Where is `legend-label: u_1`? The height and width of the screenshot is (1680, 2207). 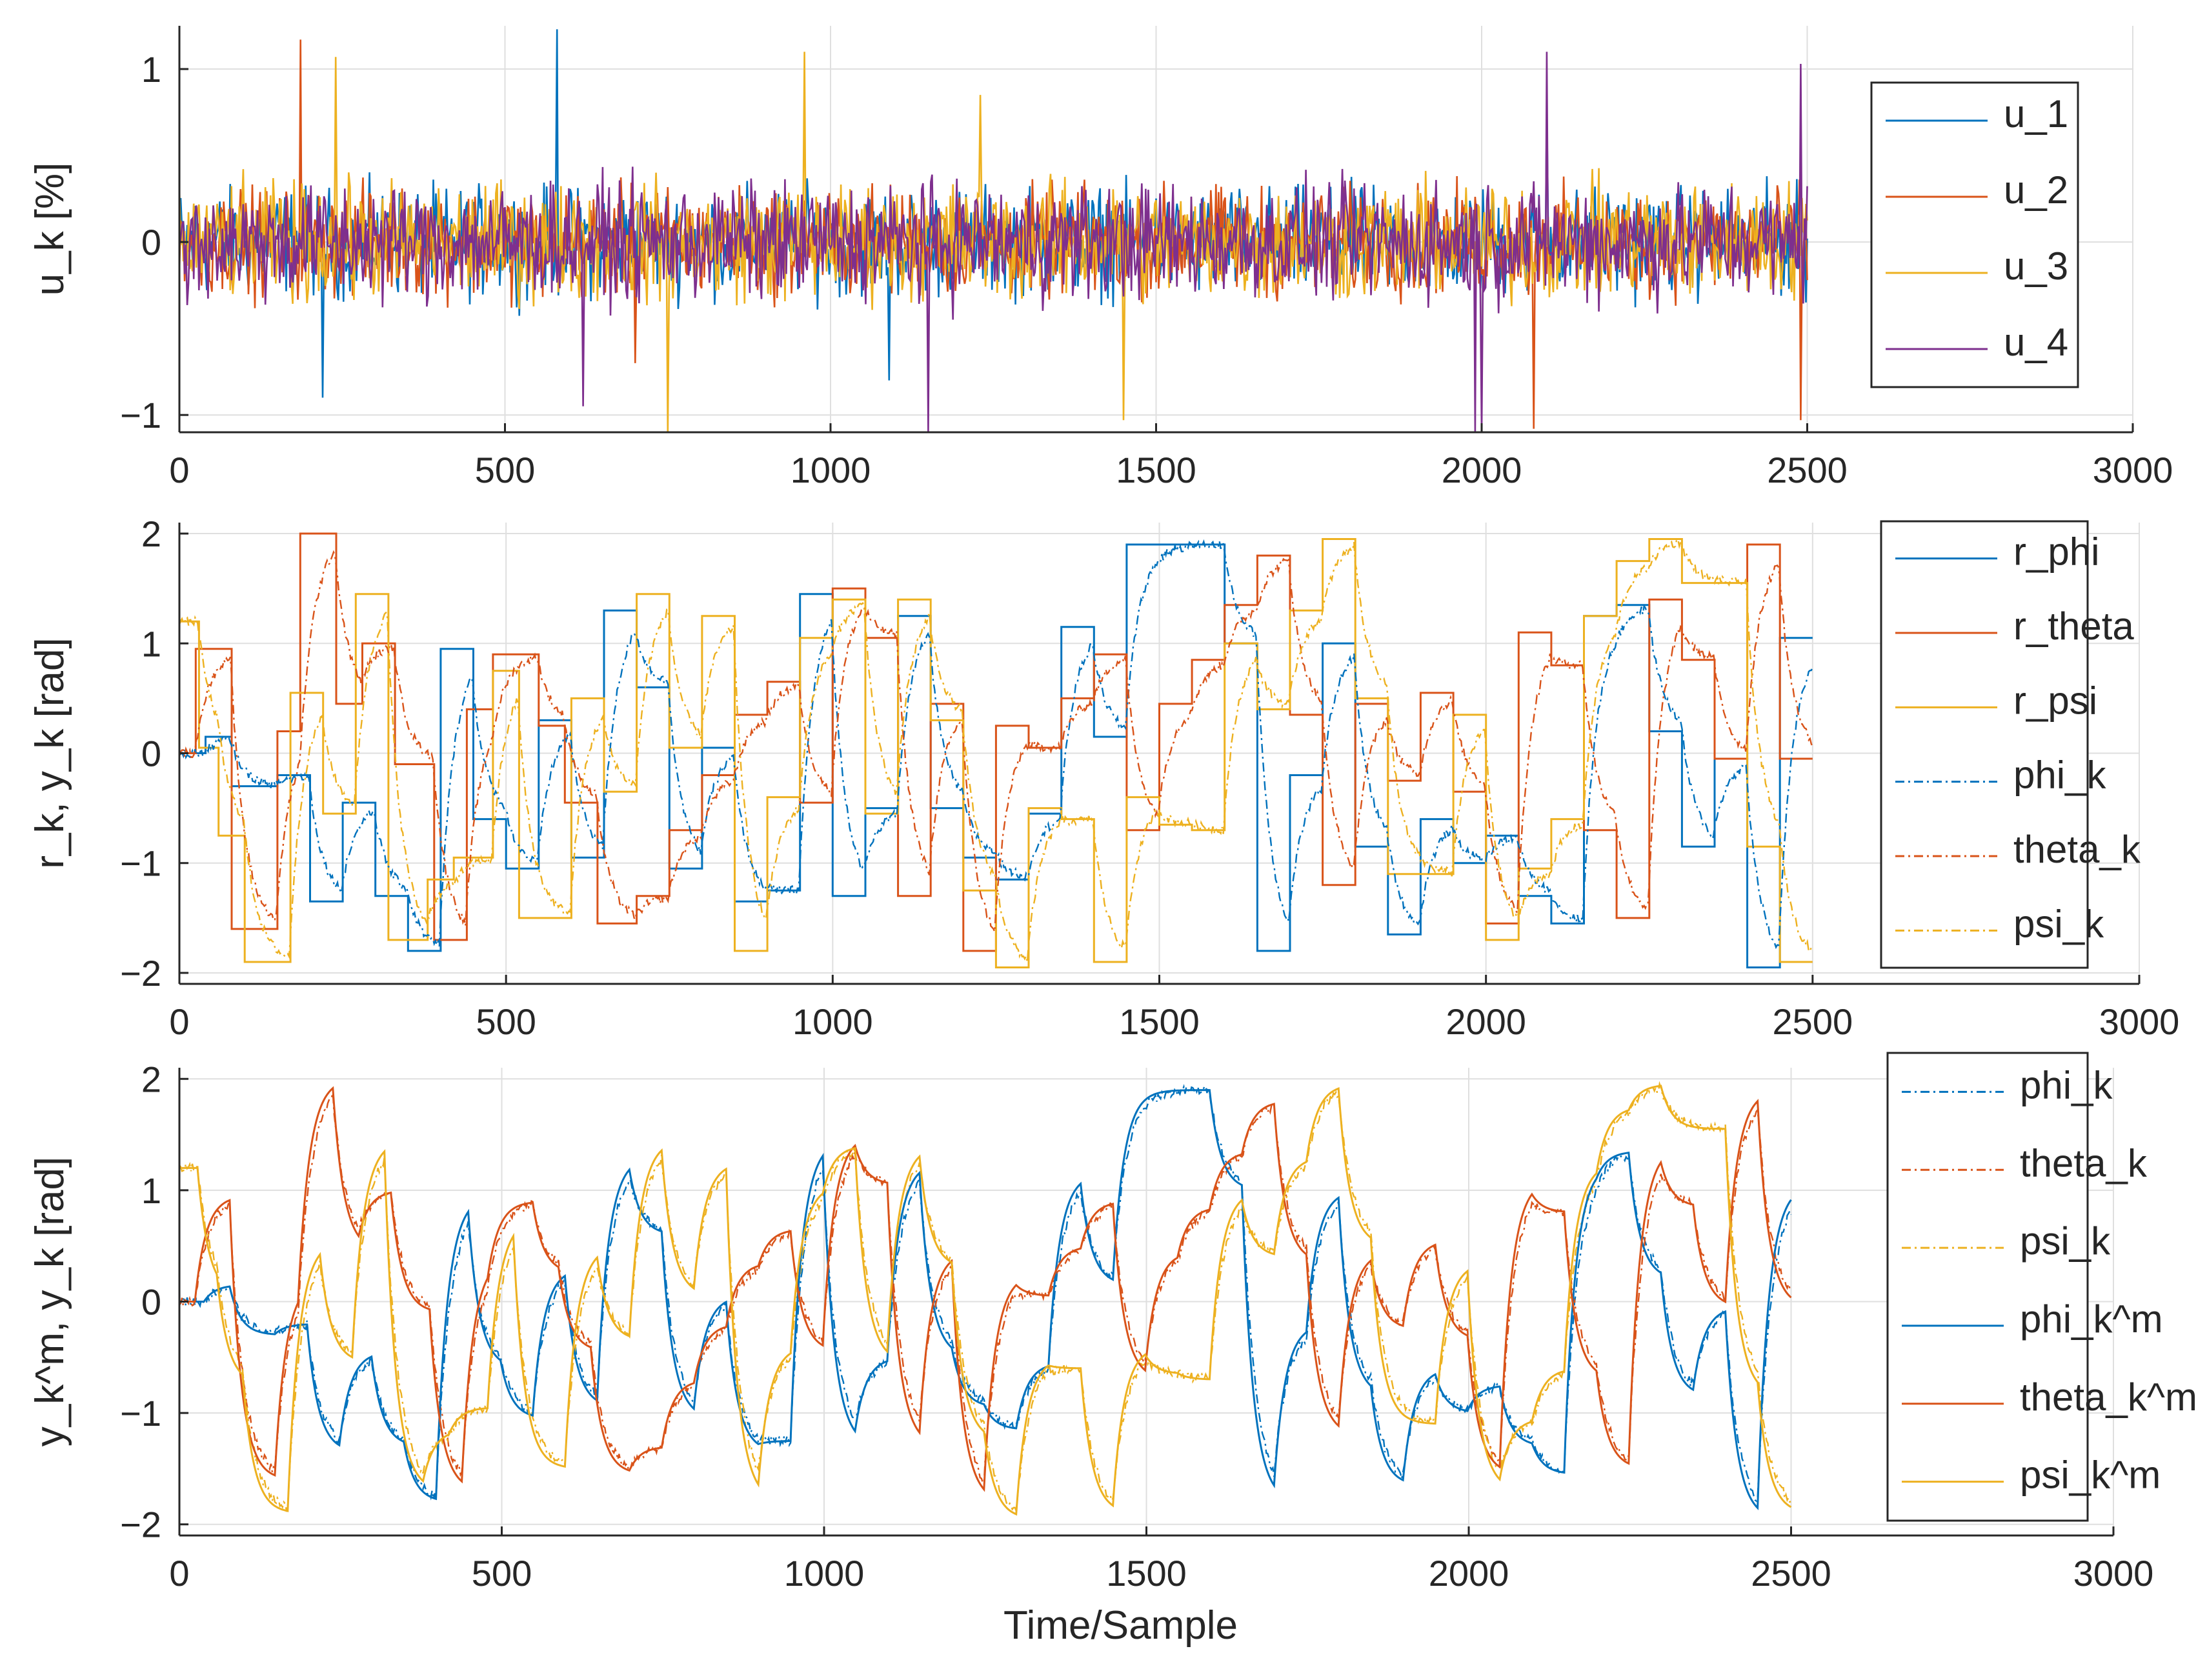
legend-label: u_1 is located at coordinates (2036, 113).